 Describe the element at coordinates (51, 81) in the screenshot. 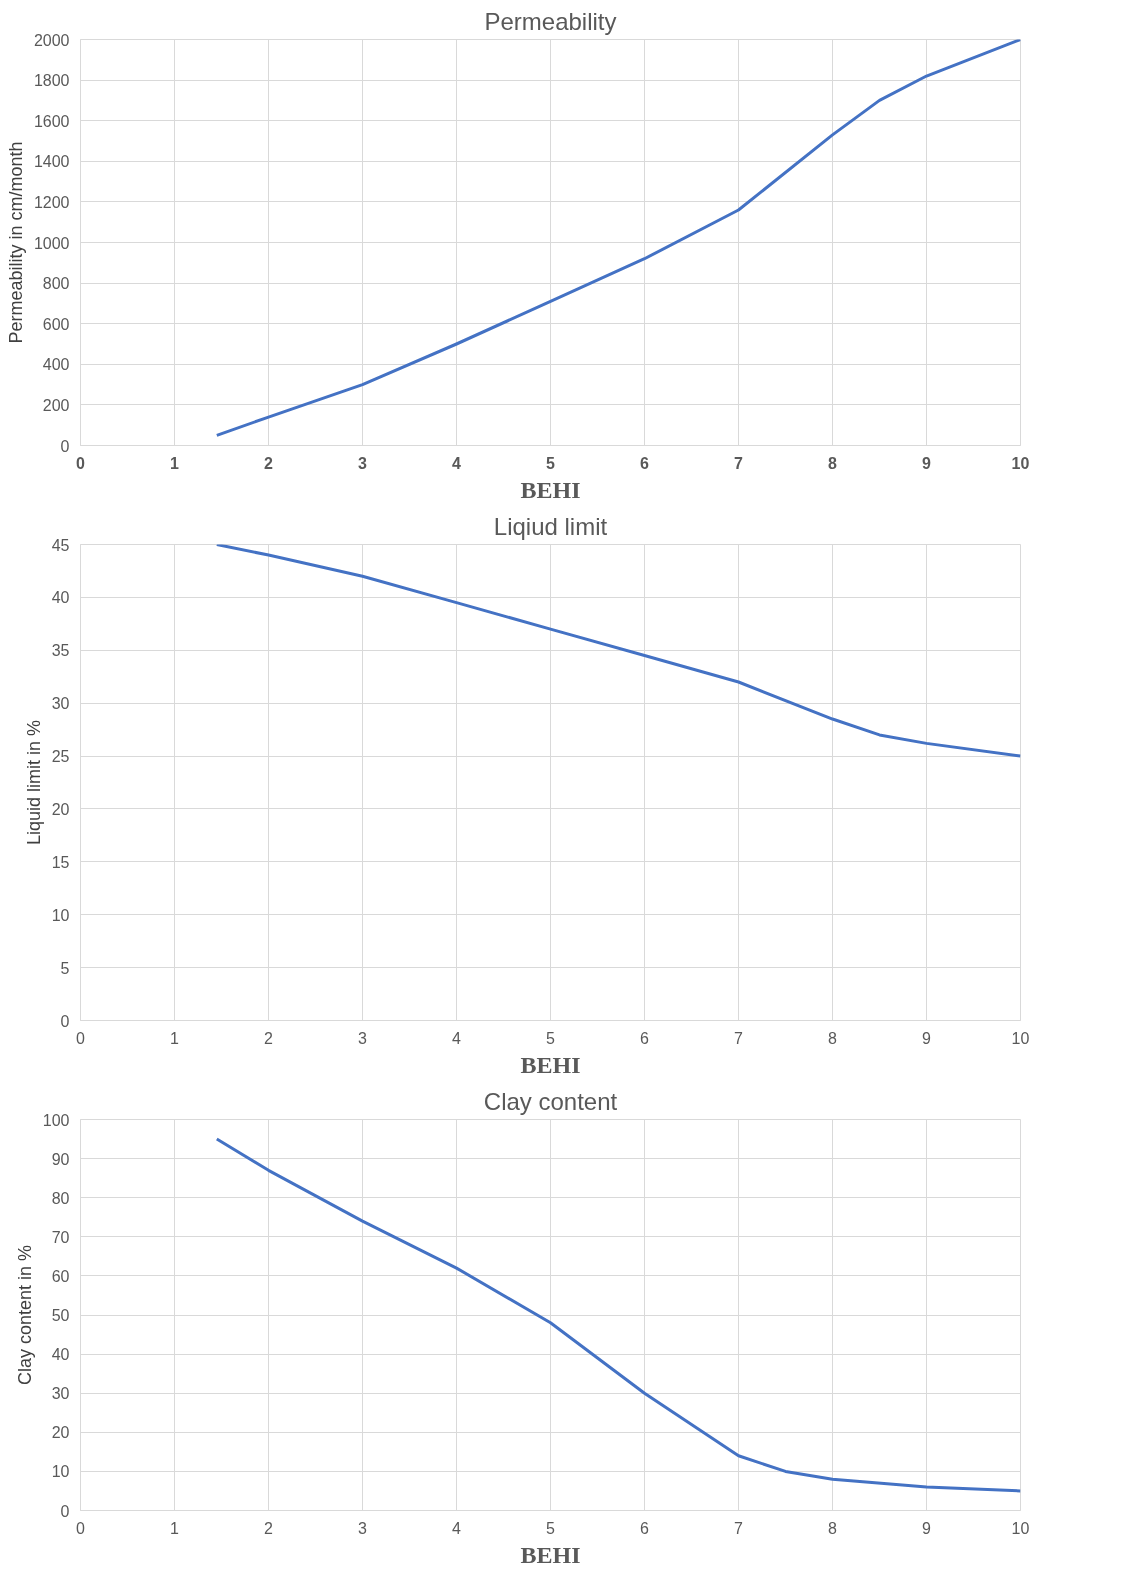

I see `y-tick-label: 1800` at that location.